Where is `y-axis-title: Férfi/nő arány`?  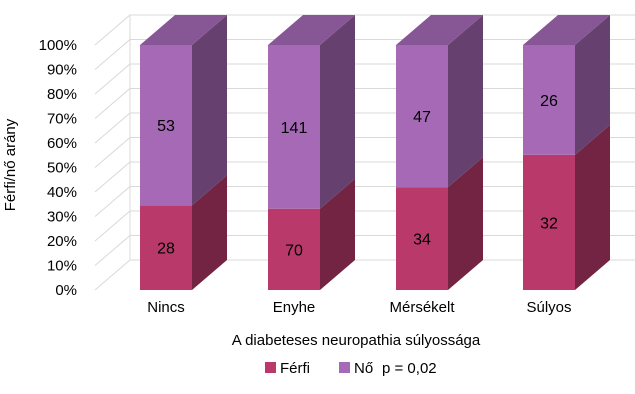
y-axis-title: Férfi/nő arány is located at coordinates (10, 164).